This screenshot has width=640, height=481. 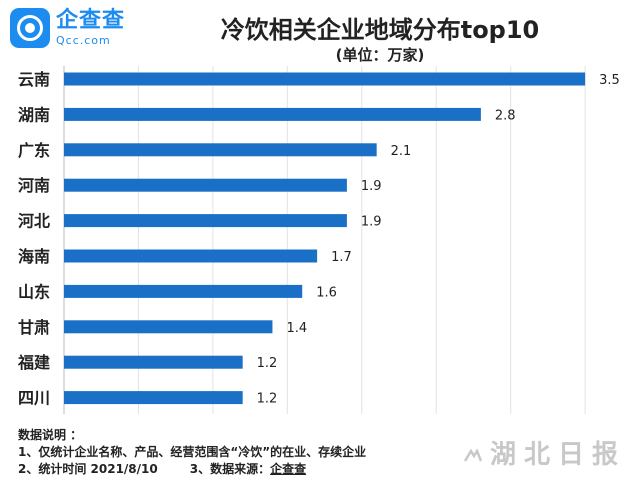 I want to click on data-label: 2.1, so click(x=401, y=151).